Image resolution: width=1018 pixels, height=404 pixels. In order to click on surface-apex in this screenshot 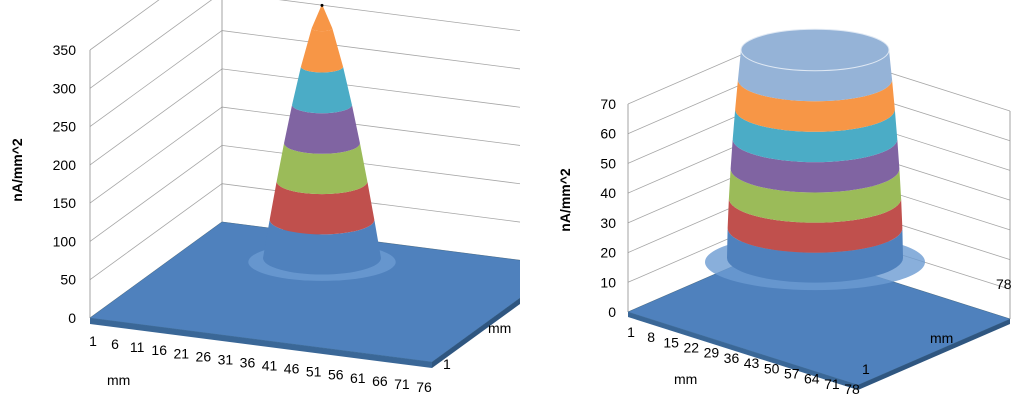, I will do `click(322, 5)`.